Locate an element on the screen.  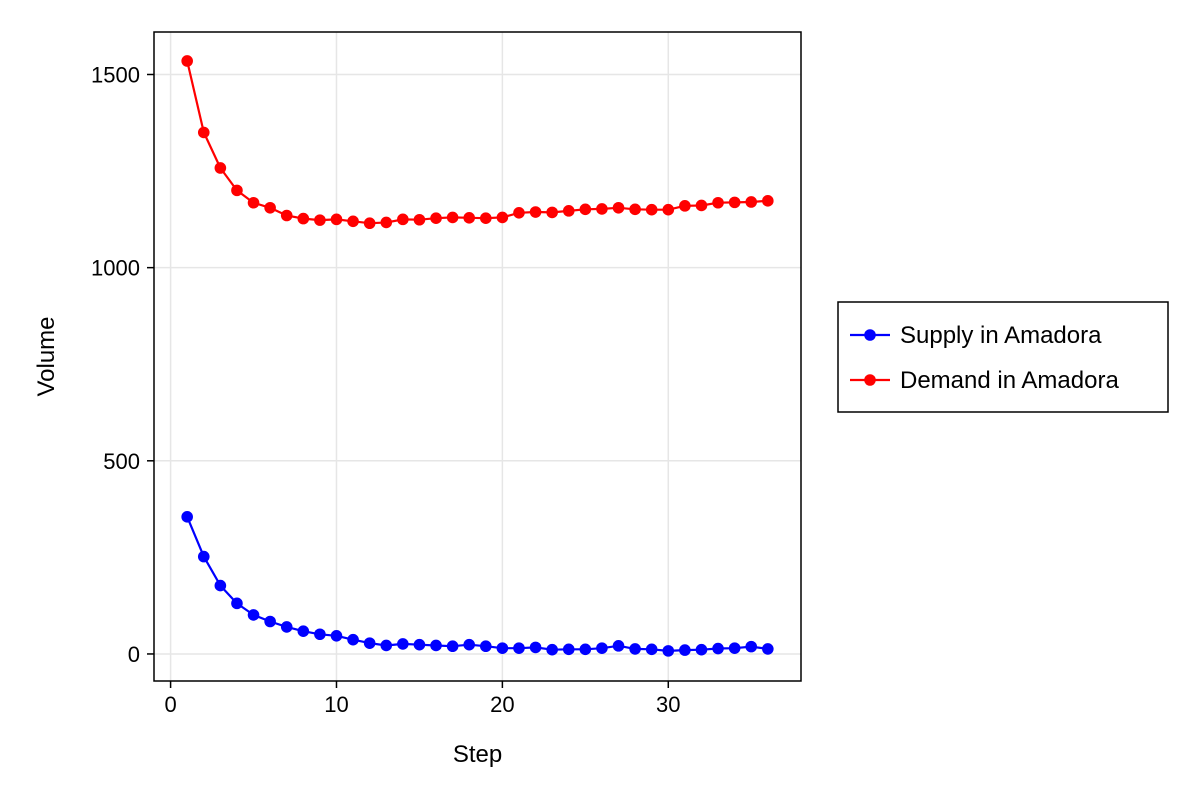
x-tick-label: 10 is located at coordinates (336, 704).